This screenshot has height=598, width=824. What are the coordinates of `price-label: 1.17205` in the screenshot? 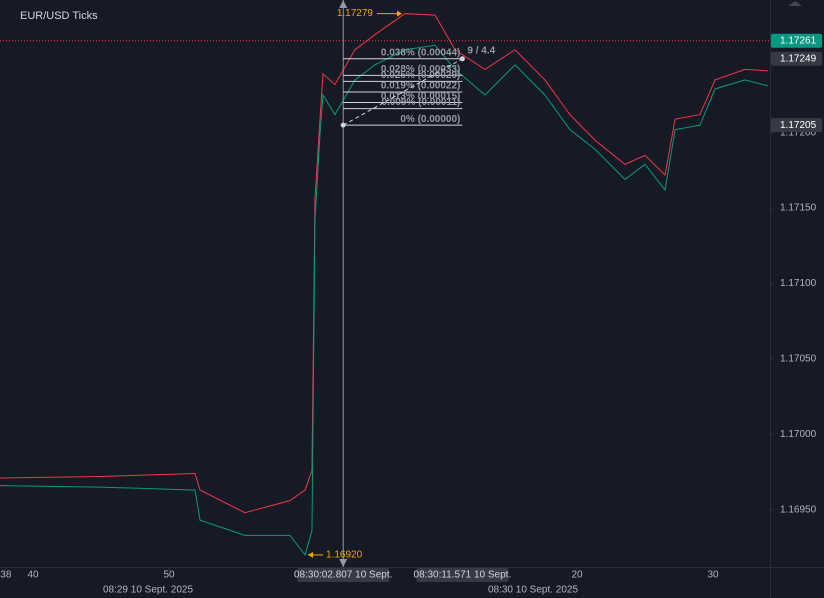 It's located at (798, 125).